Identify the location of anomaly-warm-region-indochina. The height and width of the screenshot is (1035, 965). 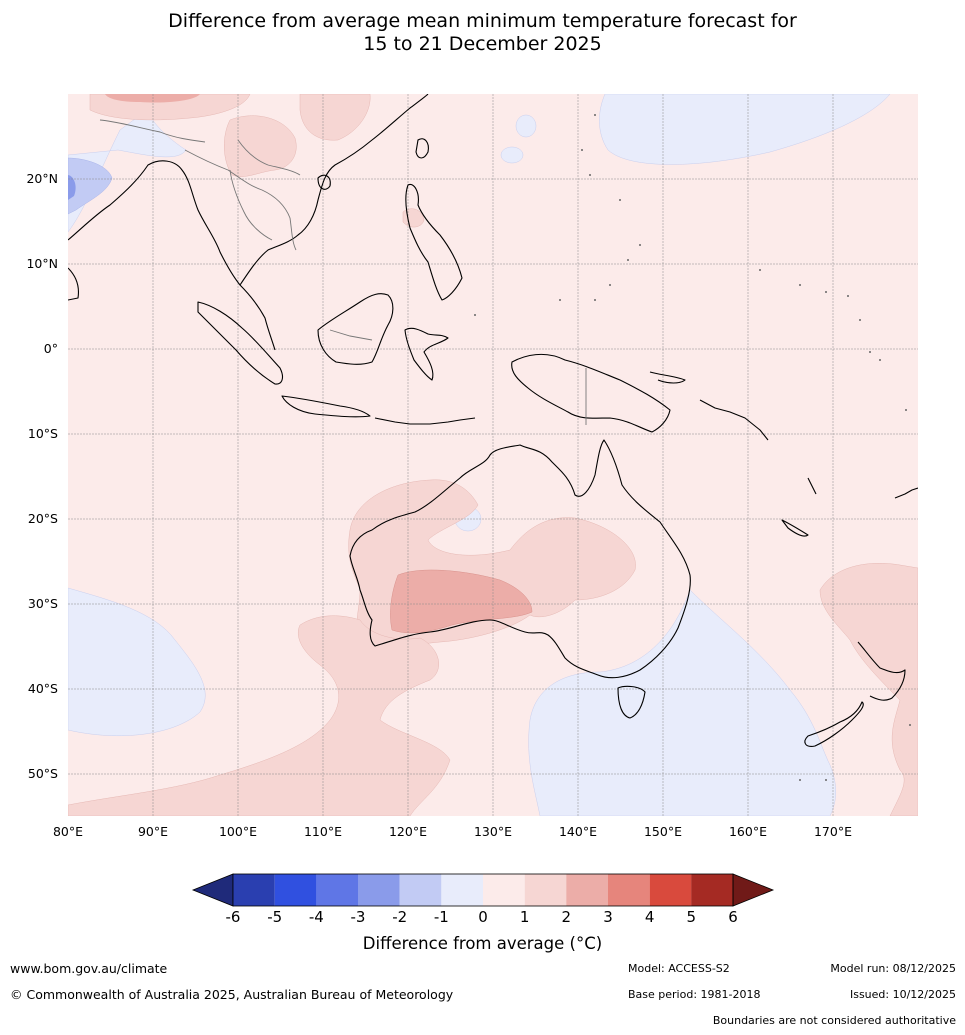
(260, 146).